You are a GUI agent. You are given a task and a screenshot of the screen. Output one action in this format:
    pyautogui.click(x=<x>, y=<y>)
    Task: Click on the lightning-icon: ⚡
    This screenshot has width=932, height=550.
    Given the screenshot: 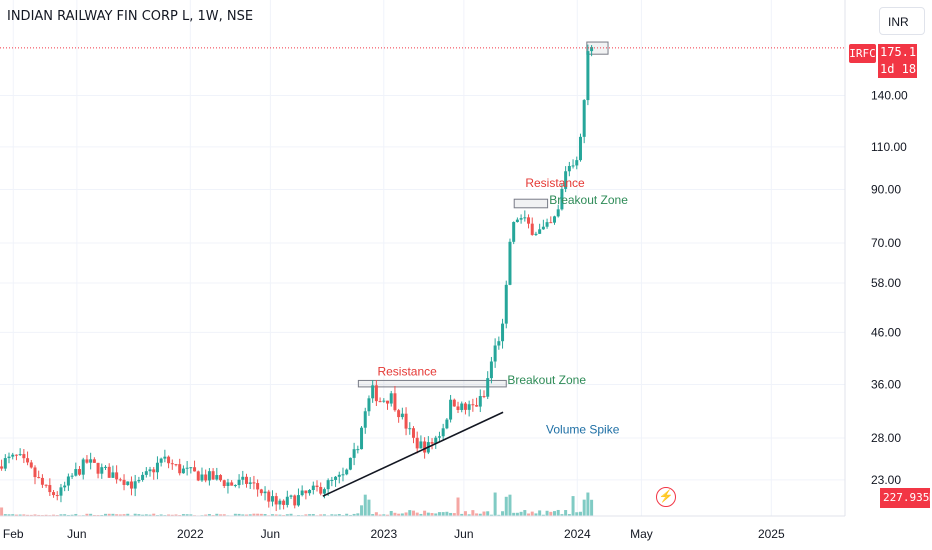 What is the action you would take?
    pyautogui.click(x=666, y=497)
    